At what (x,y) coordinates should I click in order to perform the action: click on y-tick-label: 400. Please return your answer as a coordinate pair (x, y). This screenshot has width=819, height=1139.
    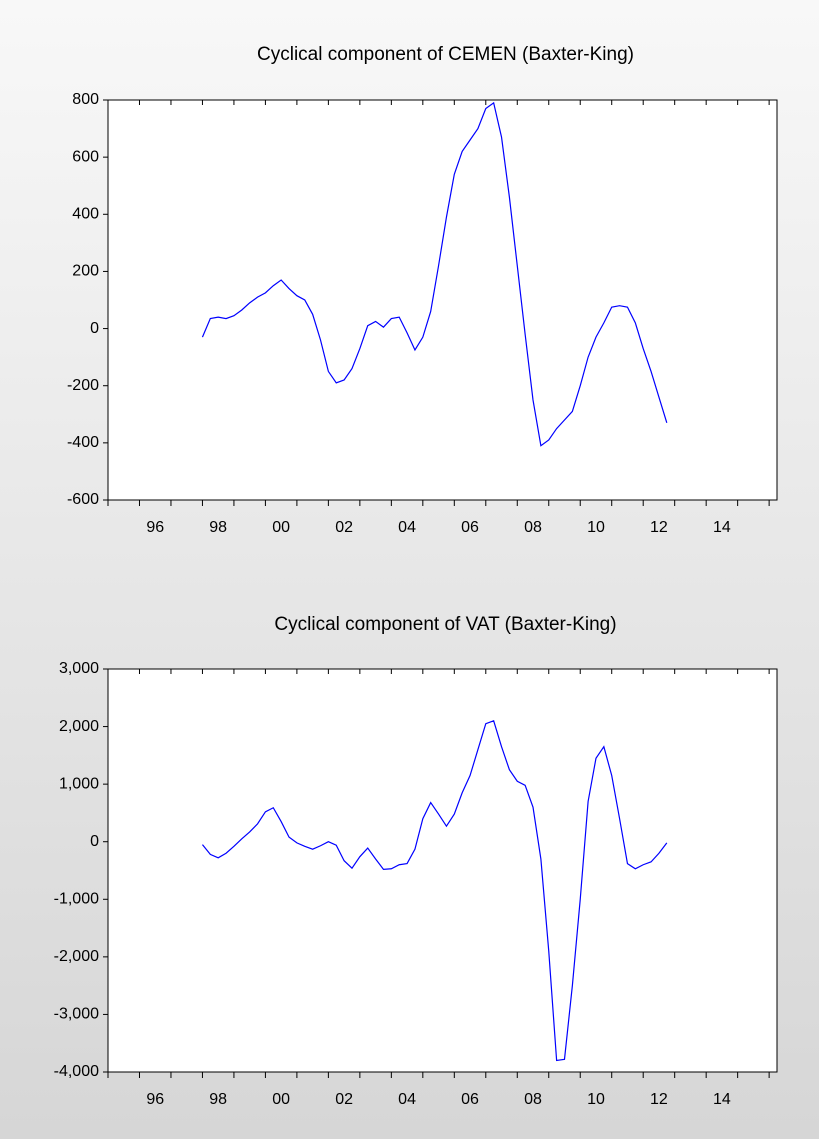
    Looking at the image, I should click on (85, 214).